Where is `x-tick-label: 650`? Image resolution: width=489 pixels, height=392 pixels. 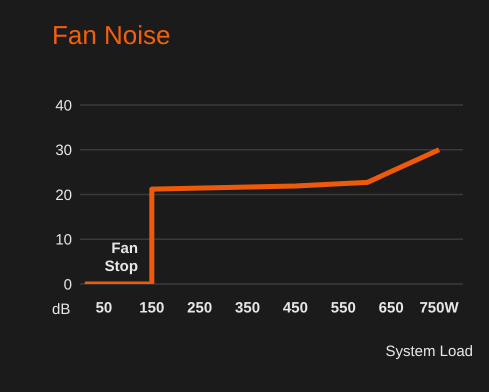
x-tick-label: 650 is located at coordinates (391, 308).